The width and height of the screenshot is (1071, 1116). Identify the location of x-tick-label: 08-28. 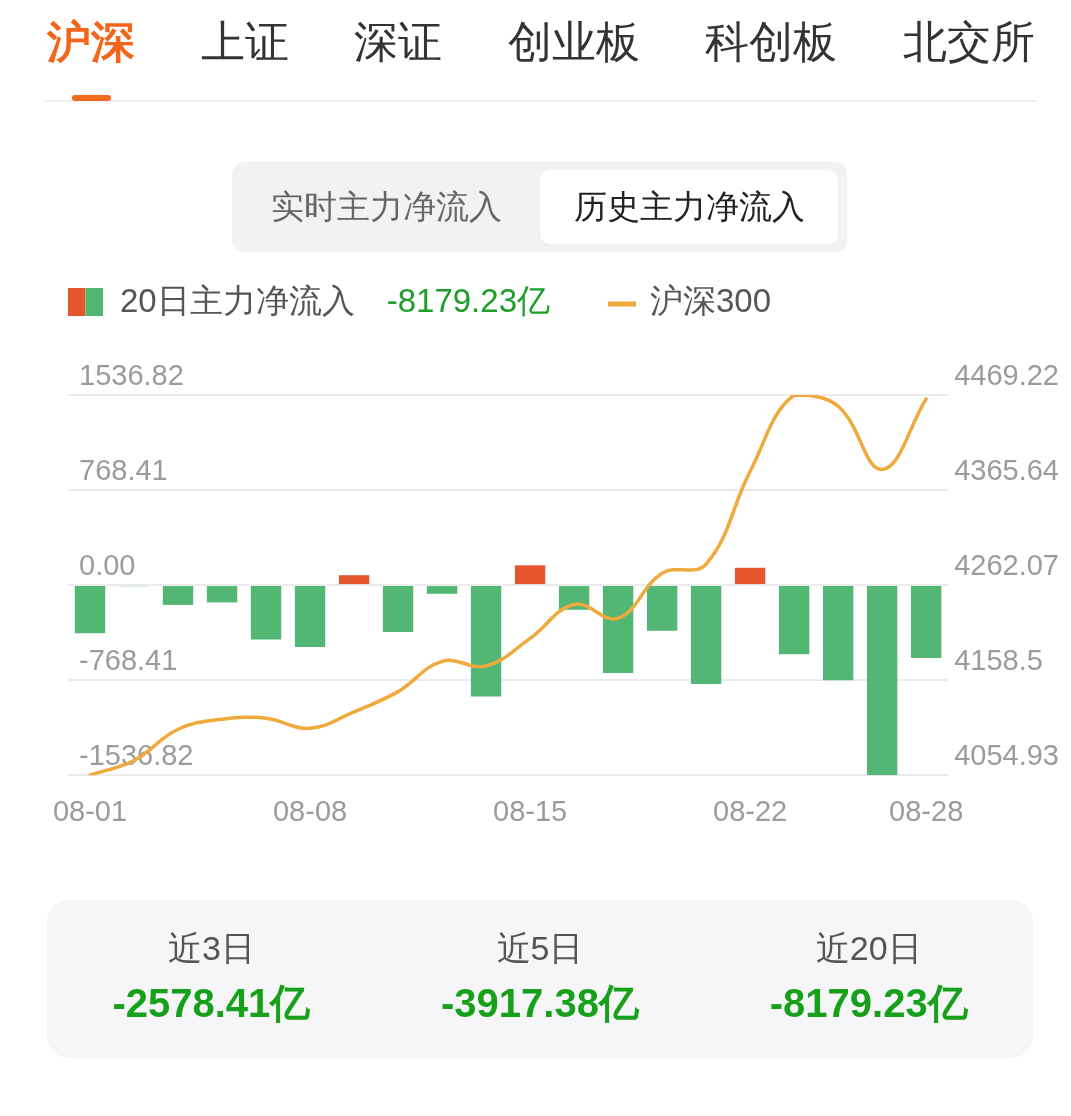
(926, 810).